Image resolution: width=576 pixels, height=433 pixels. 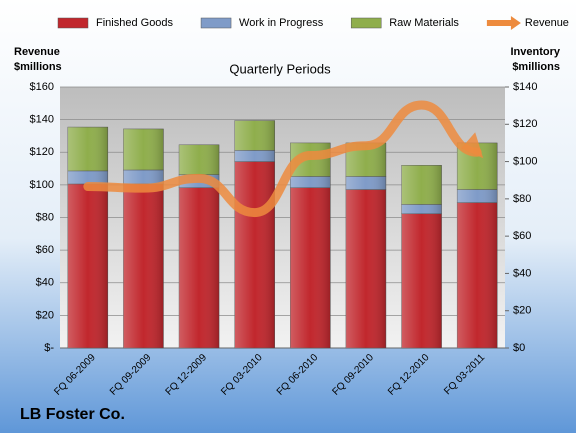 I want to click on y2-tick-label: $140, so click(x=525, y=87).